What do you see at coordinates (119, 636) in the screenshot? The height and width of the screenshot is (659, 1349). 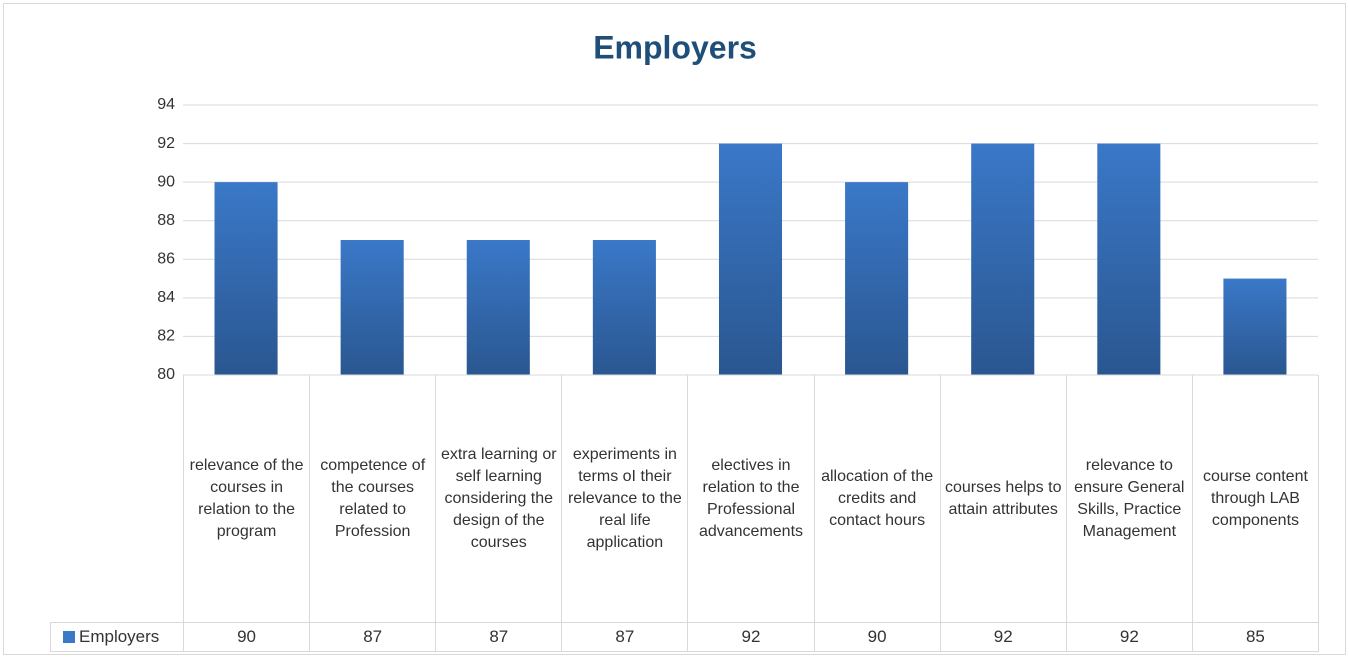 I see `legend-label: Employers` at bounding box center [119, 636].